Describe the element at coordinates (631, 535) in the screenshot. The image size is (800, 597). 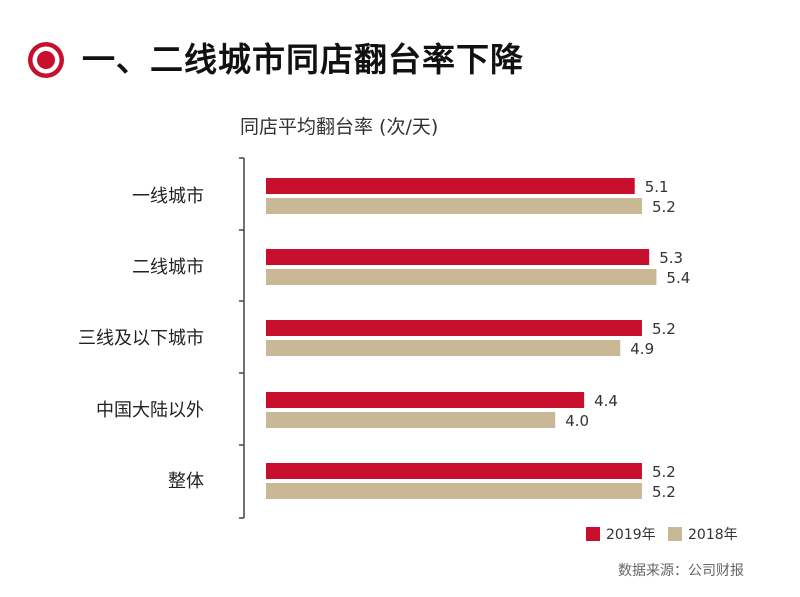
I see `legend-label: 2019年` at that location.